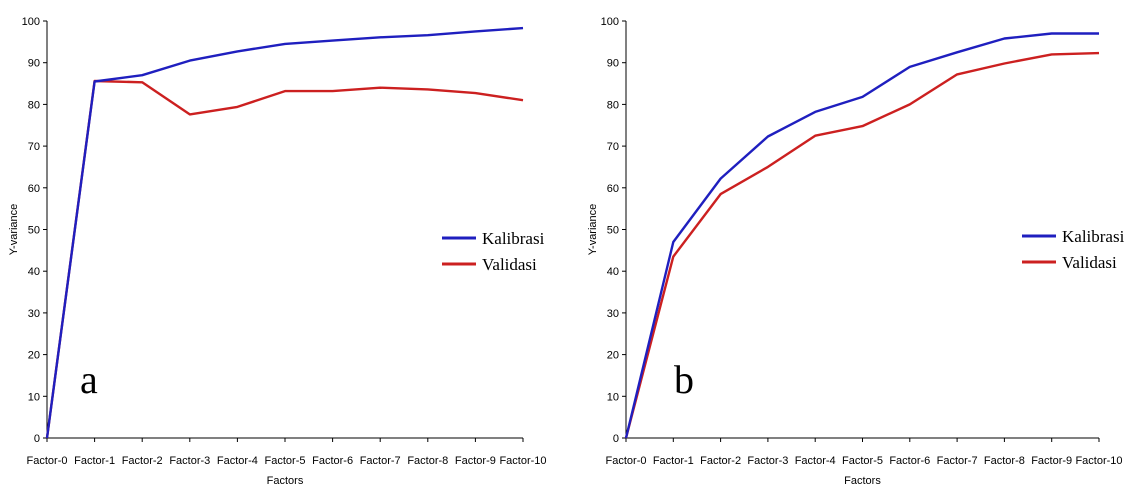  I want to click on panel-label: b, so click(684, 379).